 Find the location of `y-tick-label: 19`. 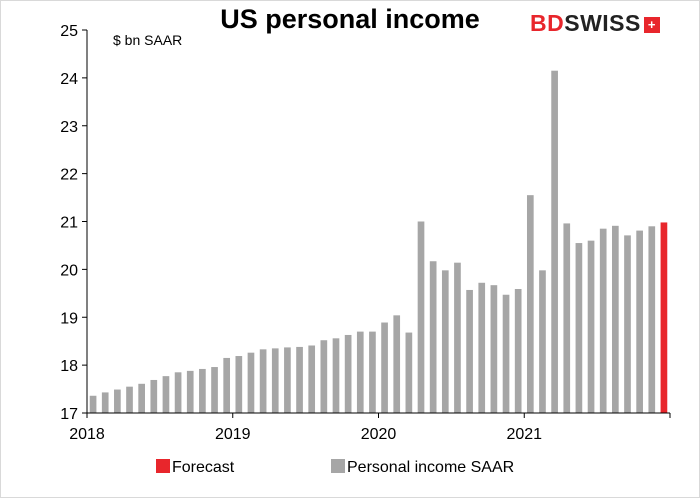

y-tick-label: 19 is located at coordinates (69, 318).